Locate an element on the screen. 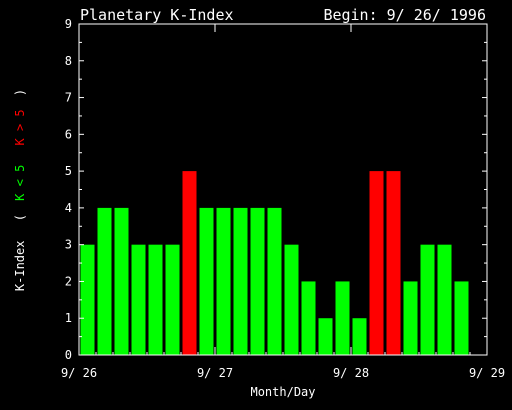 The image size is (512, 410). y-tick-label-2: 2 is located at coordinates (68, 281).